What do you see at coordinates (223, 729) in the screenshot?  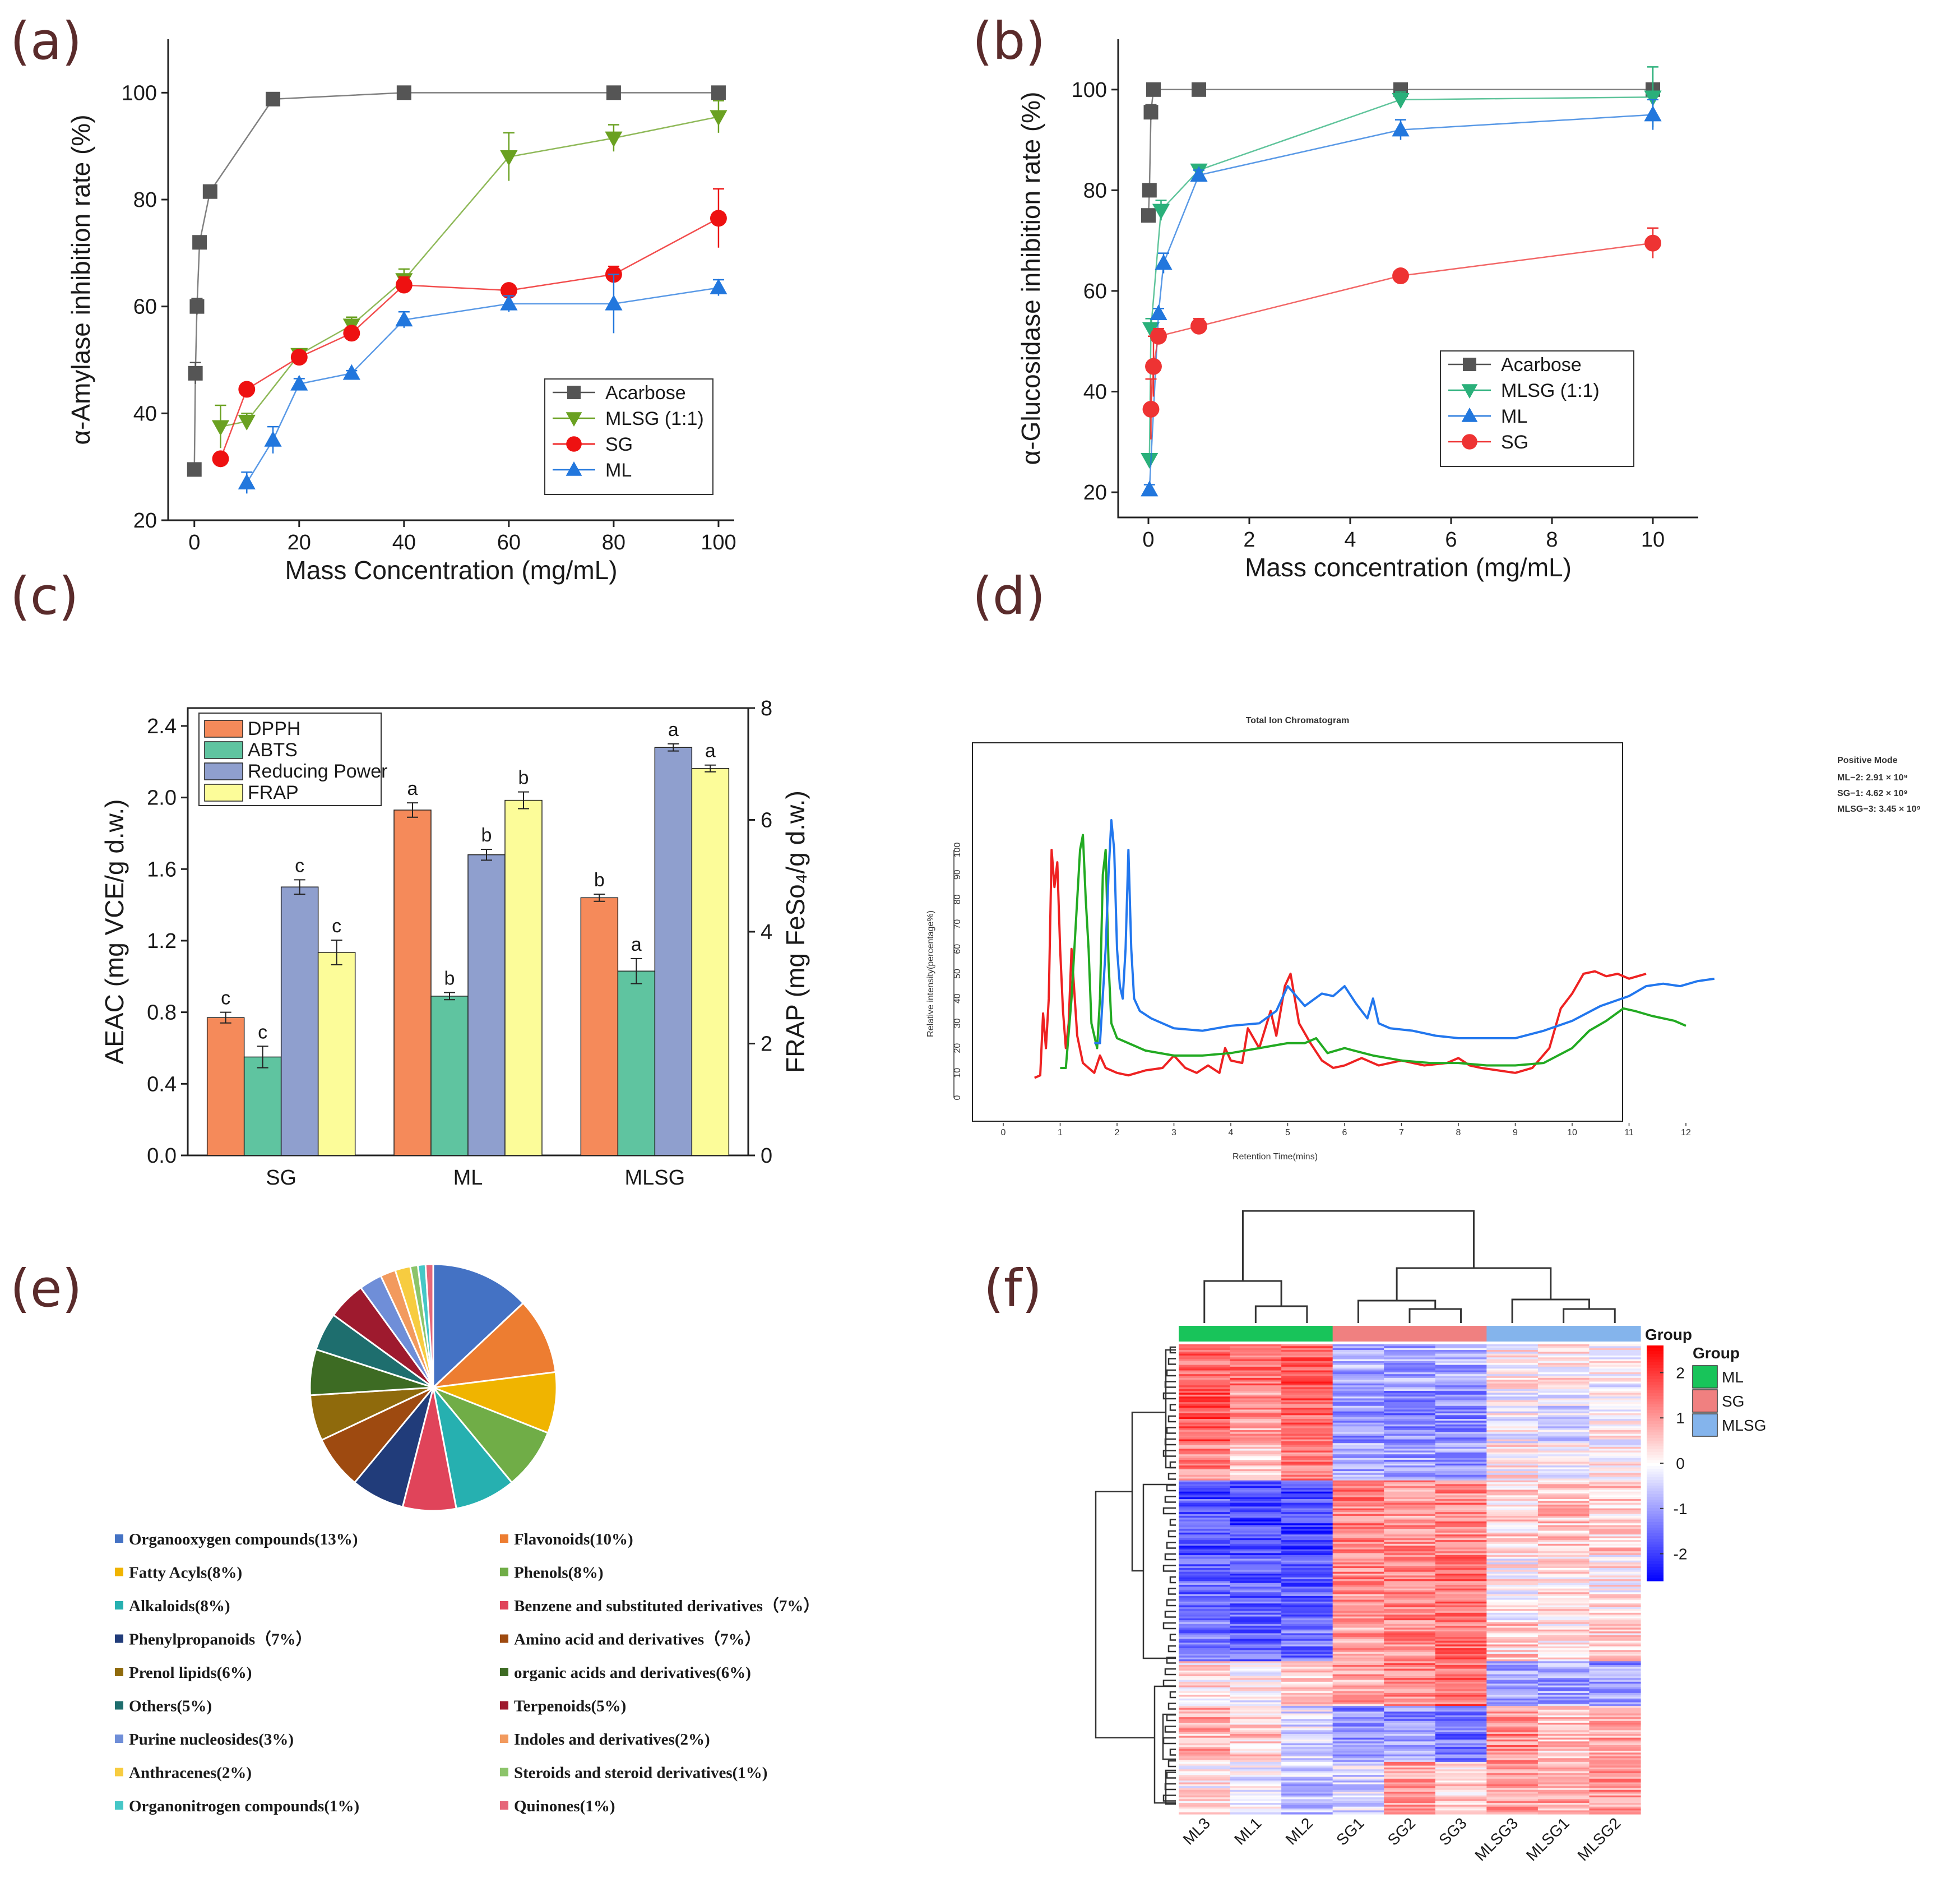 I see `legend-swatch` at bounding box center [223, 729].